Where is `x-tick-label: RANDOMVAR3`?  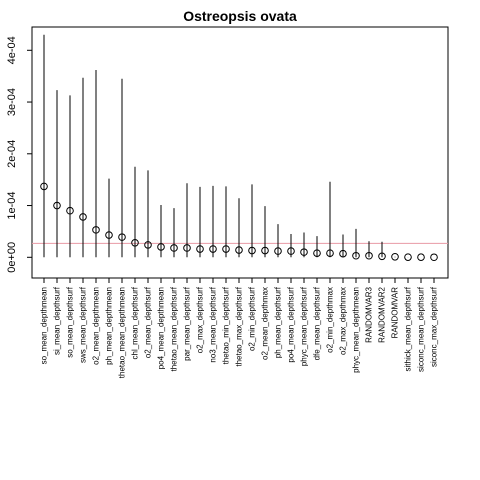 x-tick-label: RANDOMVAR3 is located at coordinates (369, 314).